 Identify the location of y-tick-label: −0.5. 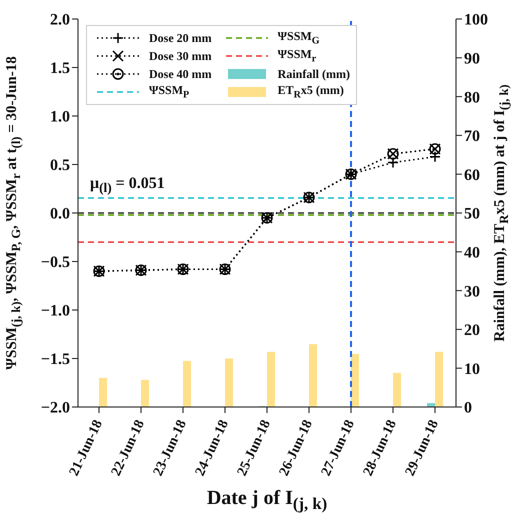
(55, 263).